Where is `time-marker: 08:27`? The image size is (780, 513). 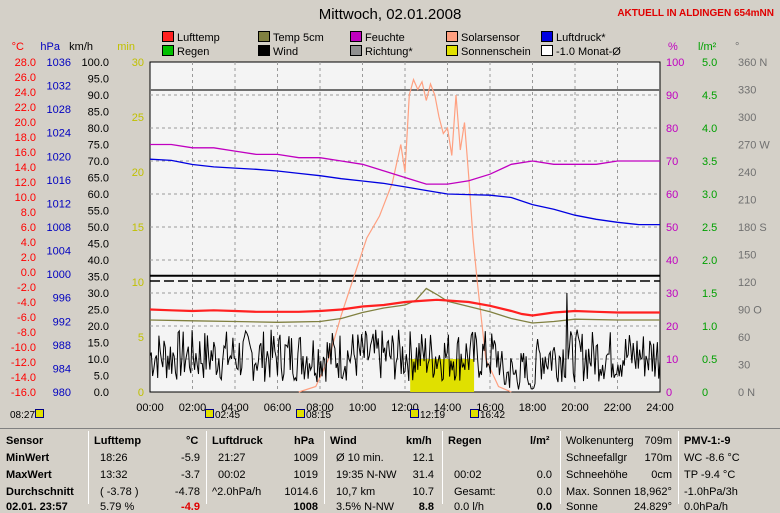
time-marker: 08:27 is located at coordinates (27, 415).